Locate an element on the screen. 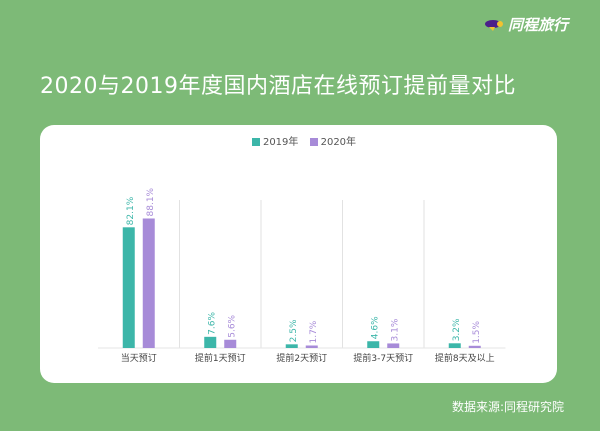 The height and width of the screenshot is (431, 600). category-label: 提前8天及以上 is located at coordinates (465, 358).